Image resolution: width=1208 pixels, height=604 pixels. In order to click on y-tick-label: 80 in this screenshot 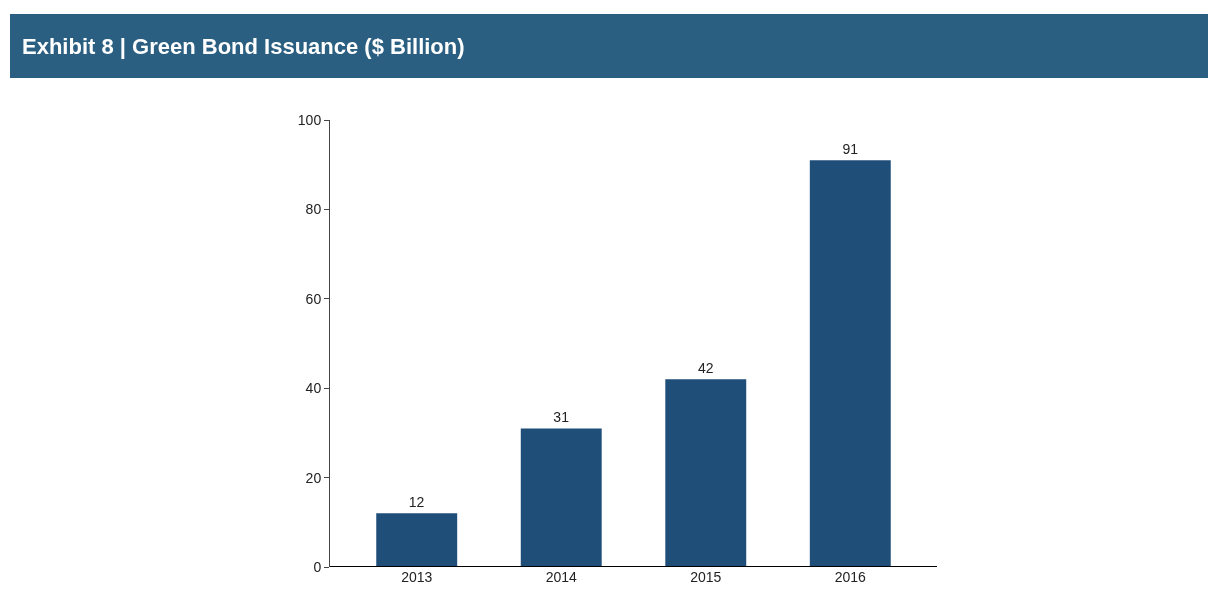, I will do `click(313, 209)`.